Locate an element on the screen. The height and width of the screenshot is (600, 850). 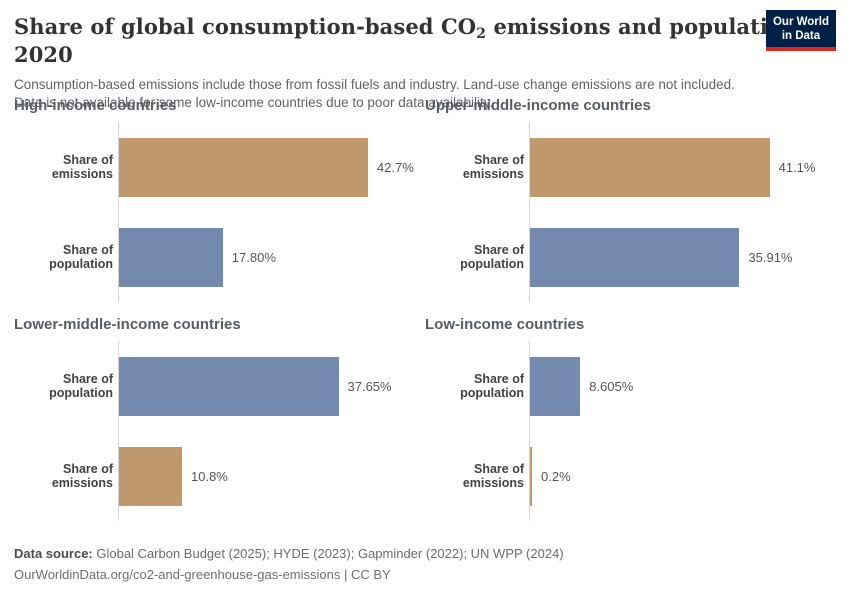
bar-row: 17.80% is located at coordinates (272, 257).